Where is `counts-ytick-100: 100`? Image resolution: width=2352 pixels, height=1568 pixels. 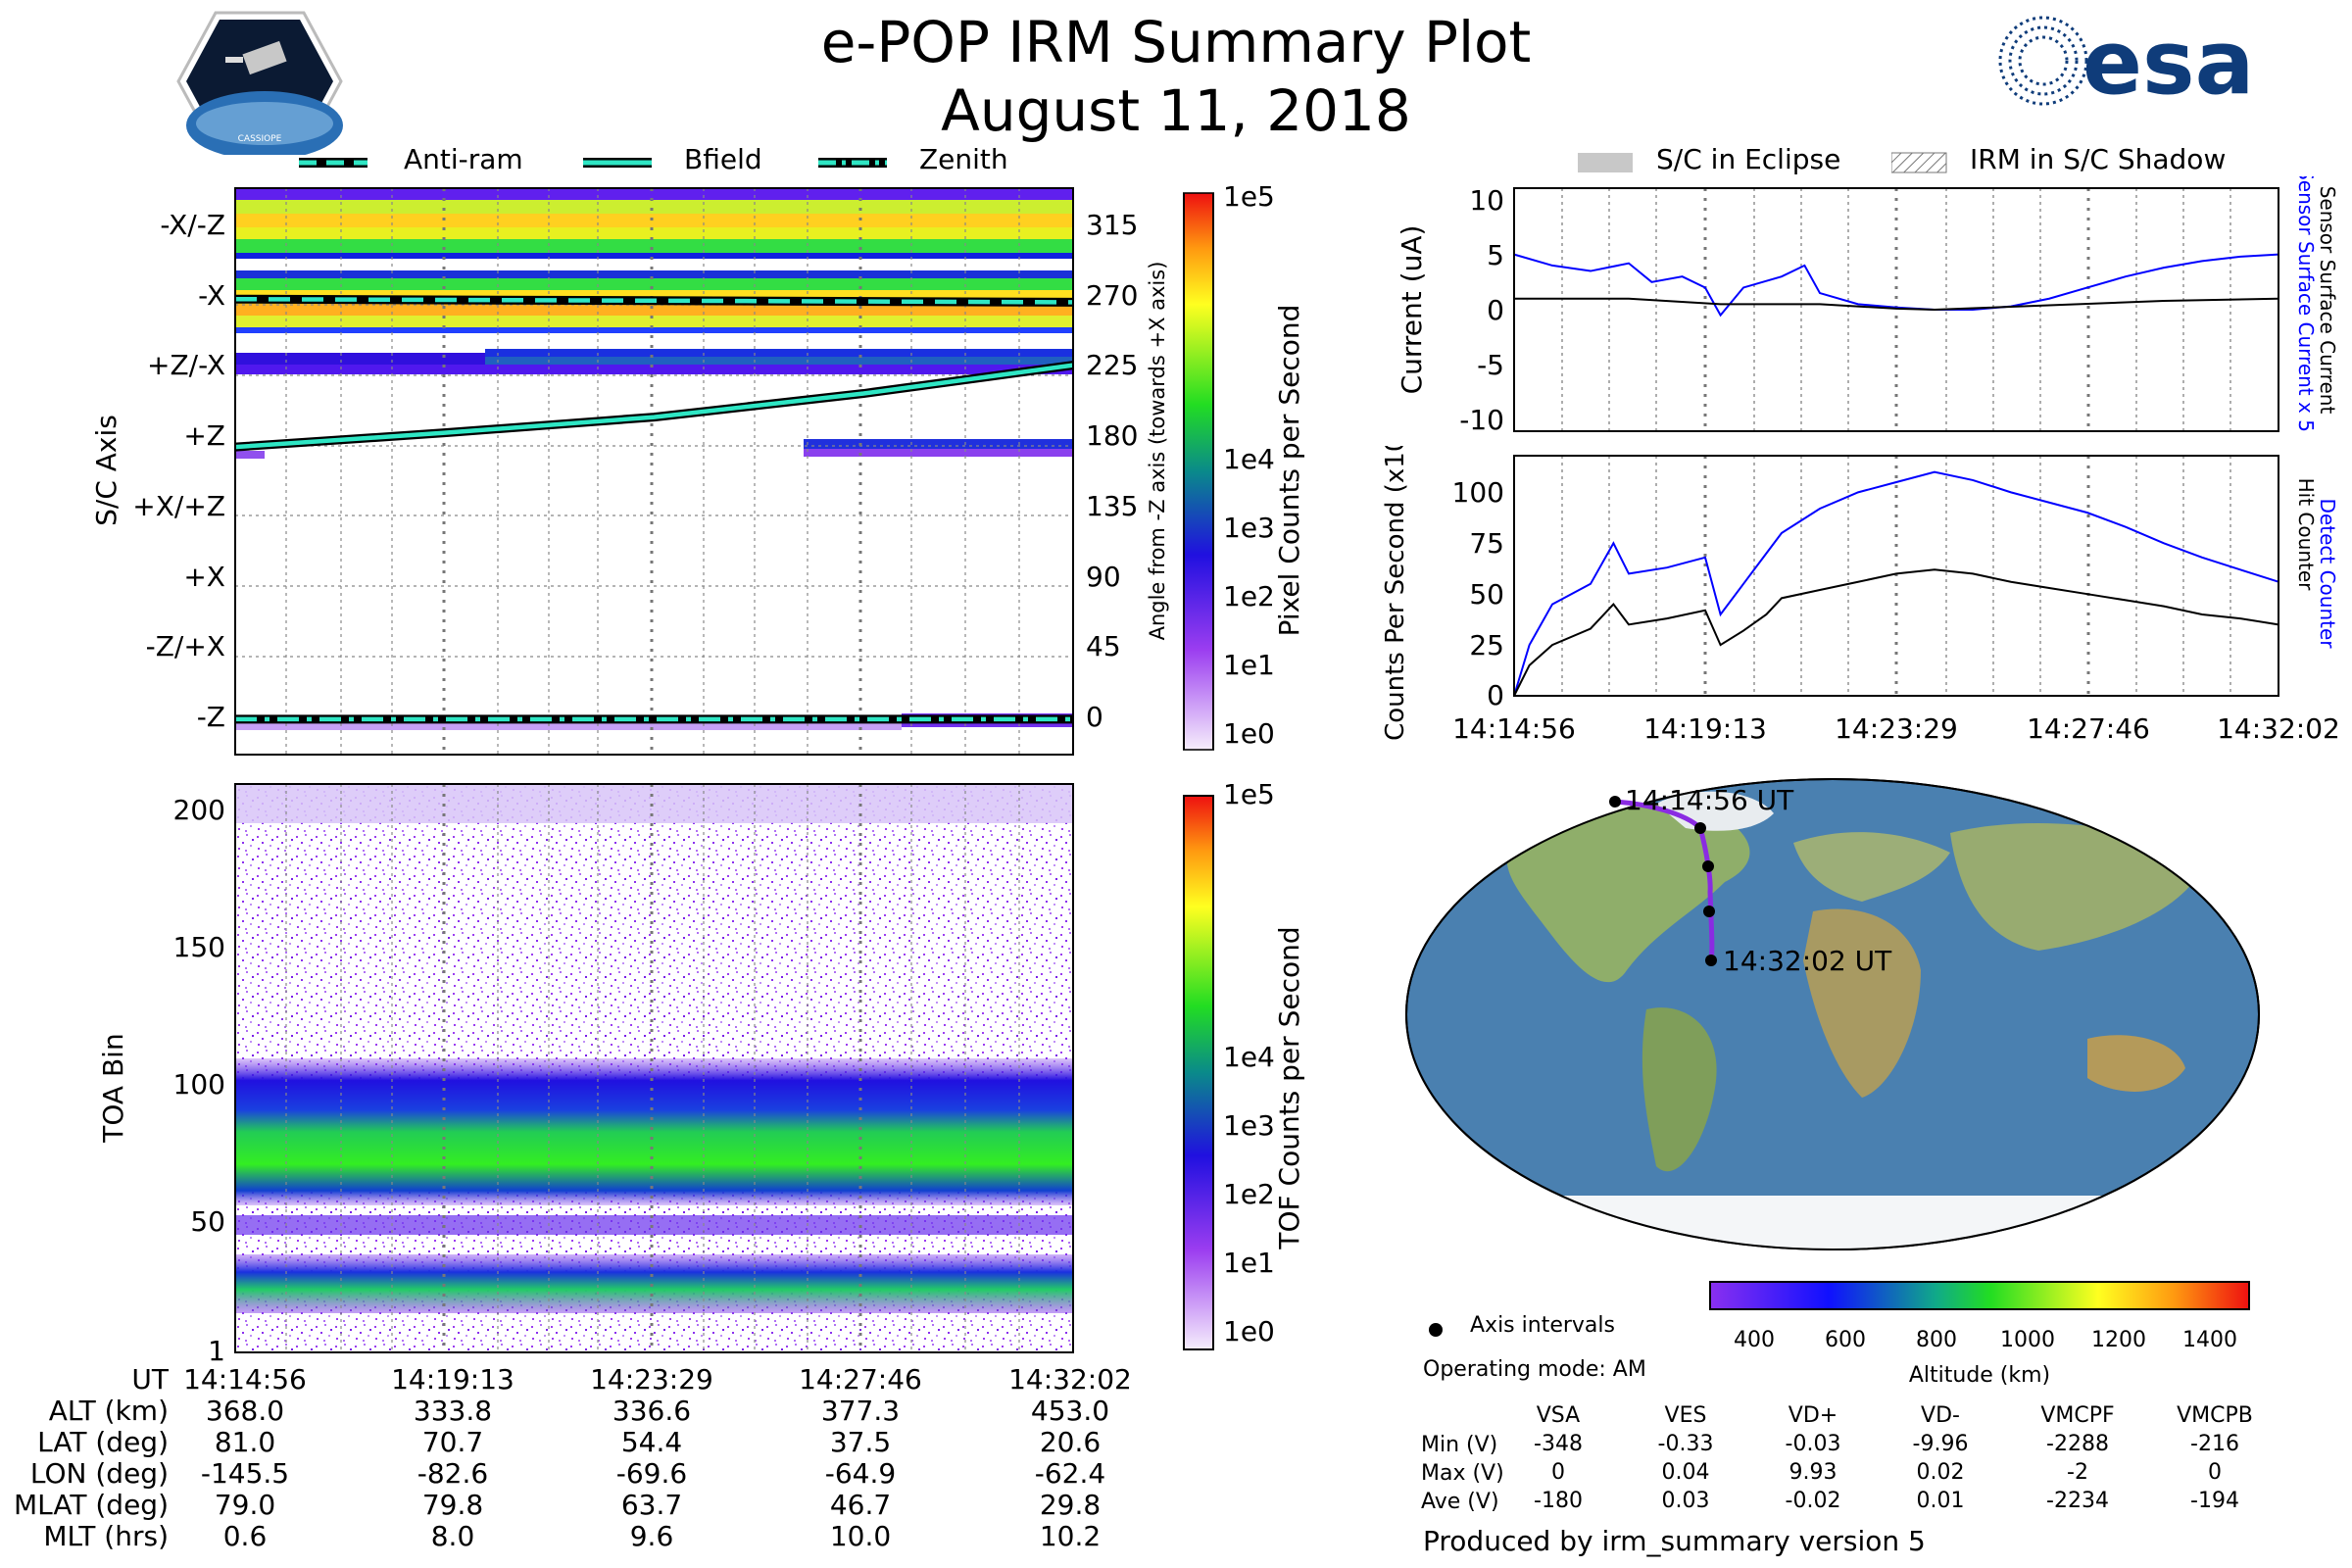 counts-ytick-100: 100 is located at coordinates (1478, 492).